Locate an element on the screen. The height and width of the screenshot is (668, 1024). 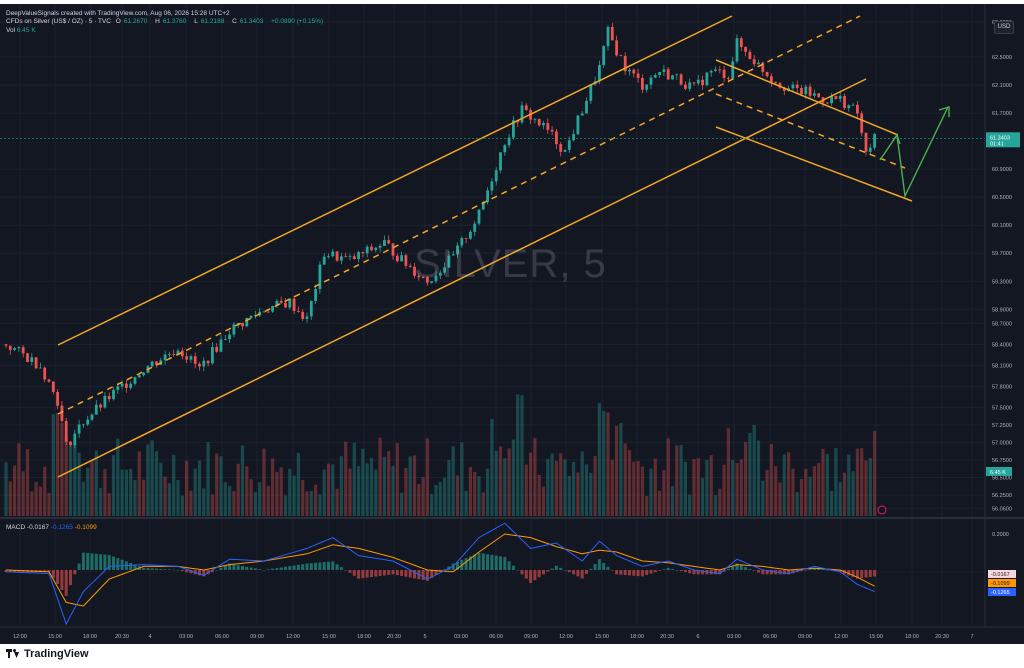
volume-legend: Vol 6.45 K is located at coordinates (21, 30).